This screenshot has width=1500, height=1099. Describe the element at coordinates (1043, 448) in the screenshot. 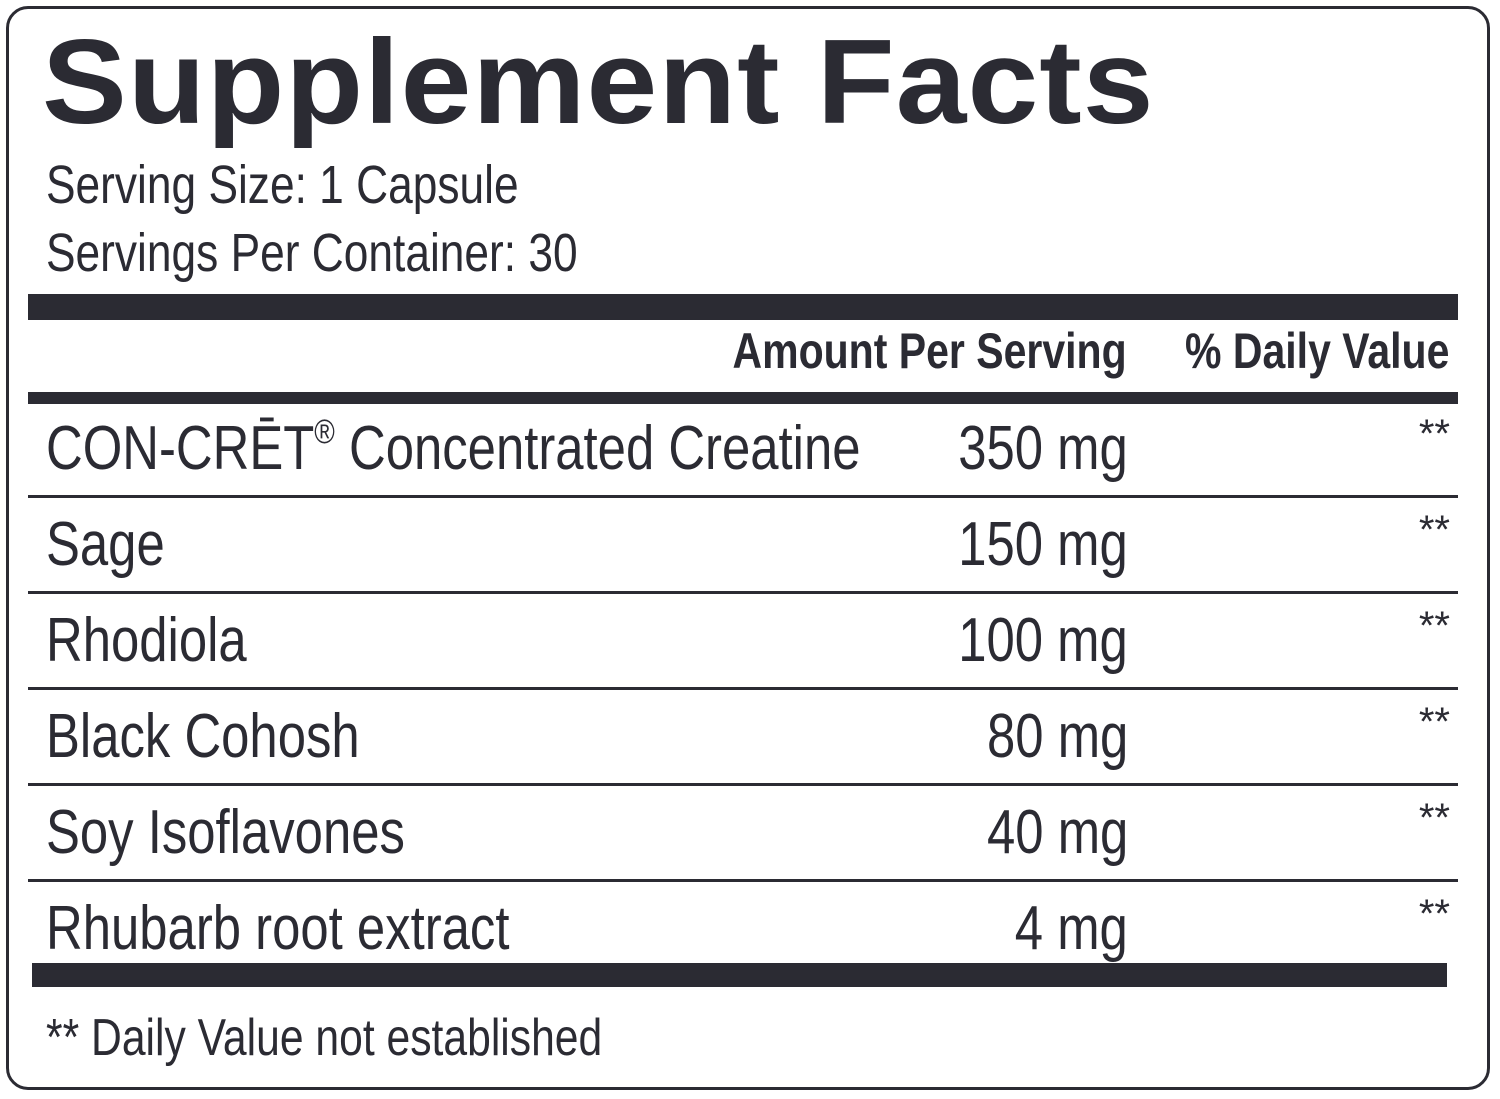

I see `ingredient-amount: 350 mg` at that location.